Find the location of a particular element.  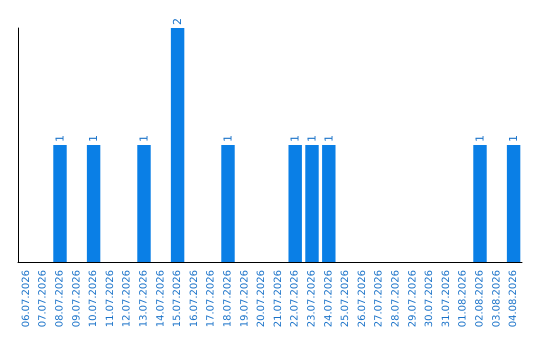

x-tick-label: 13.07.2026 is located at coordinates (144, 299).